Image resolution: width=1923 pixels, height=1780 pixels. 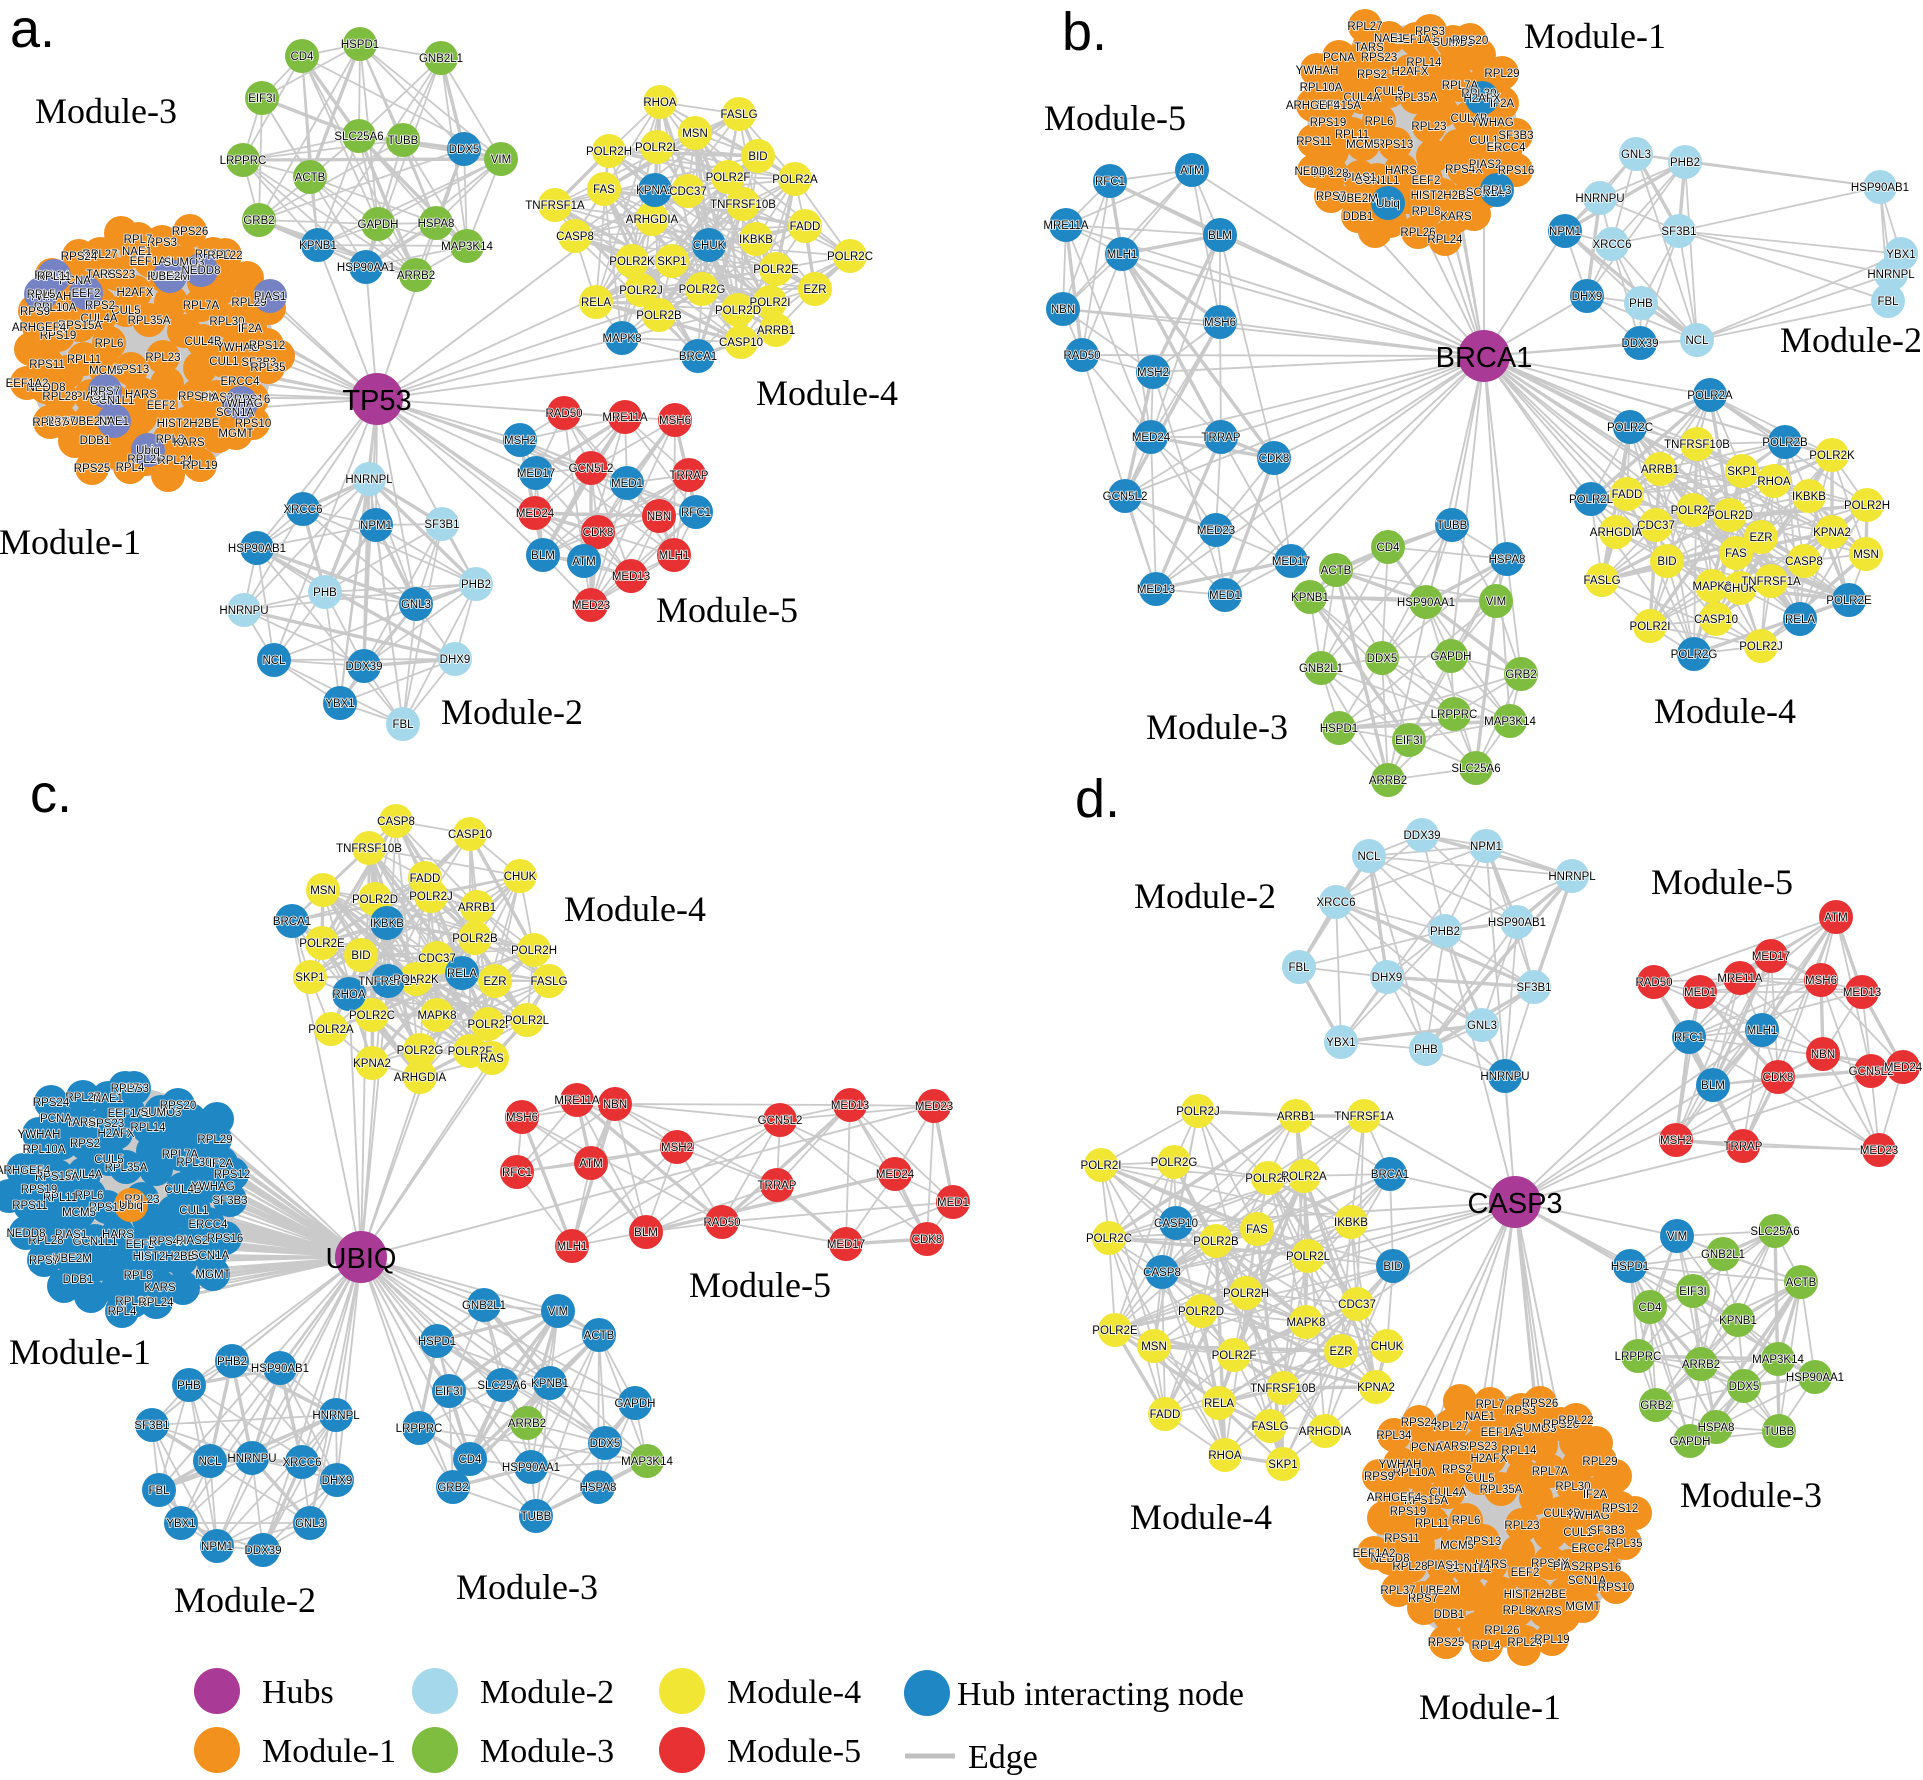 What do you see at coordinates (1445, 932) in the screenshot?
I see `svg-text: PHB2` at bounding box center [1445, 932].